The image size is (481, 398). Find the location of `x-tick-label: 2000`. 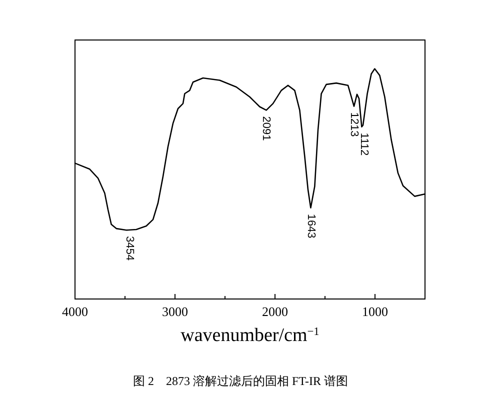

x-tick-label: 2000 is located at coordinates (275, 311).